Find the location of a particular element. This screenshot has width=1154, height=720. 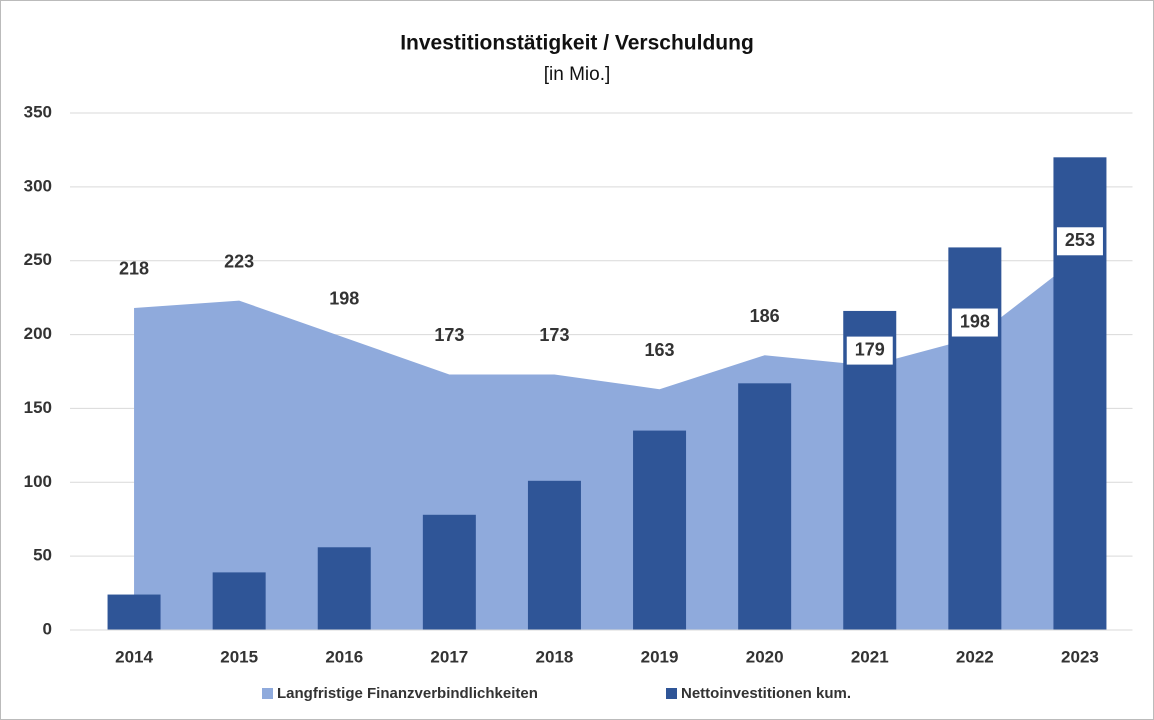

legend-label: Langfristige Finanzverbindlichkeiten is located at coordinates (407, 693).